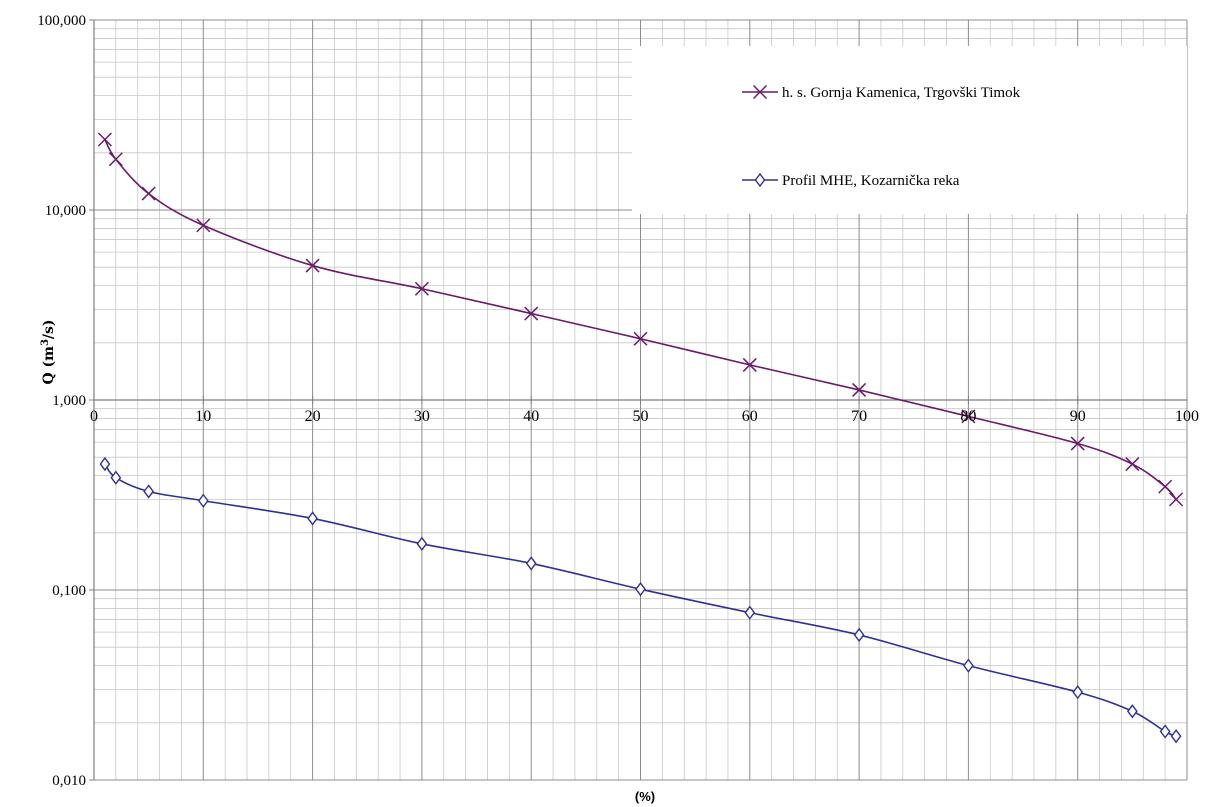 Image resolution: width=1205 pixels, height=807 pixels. I want to click on y-axis-title-prefix: Q (m, so click(49, 365).